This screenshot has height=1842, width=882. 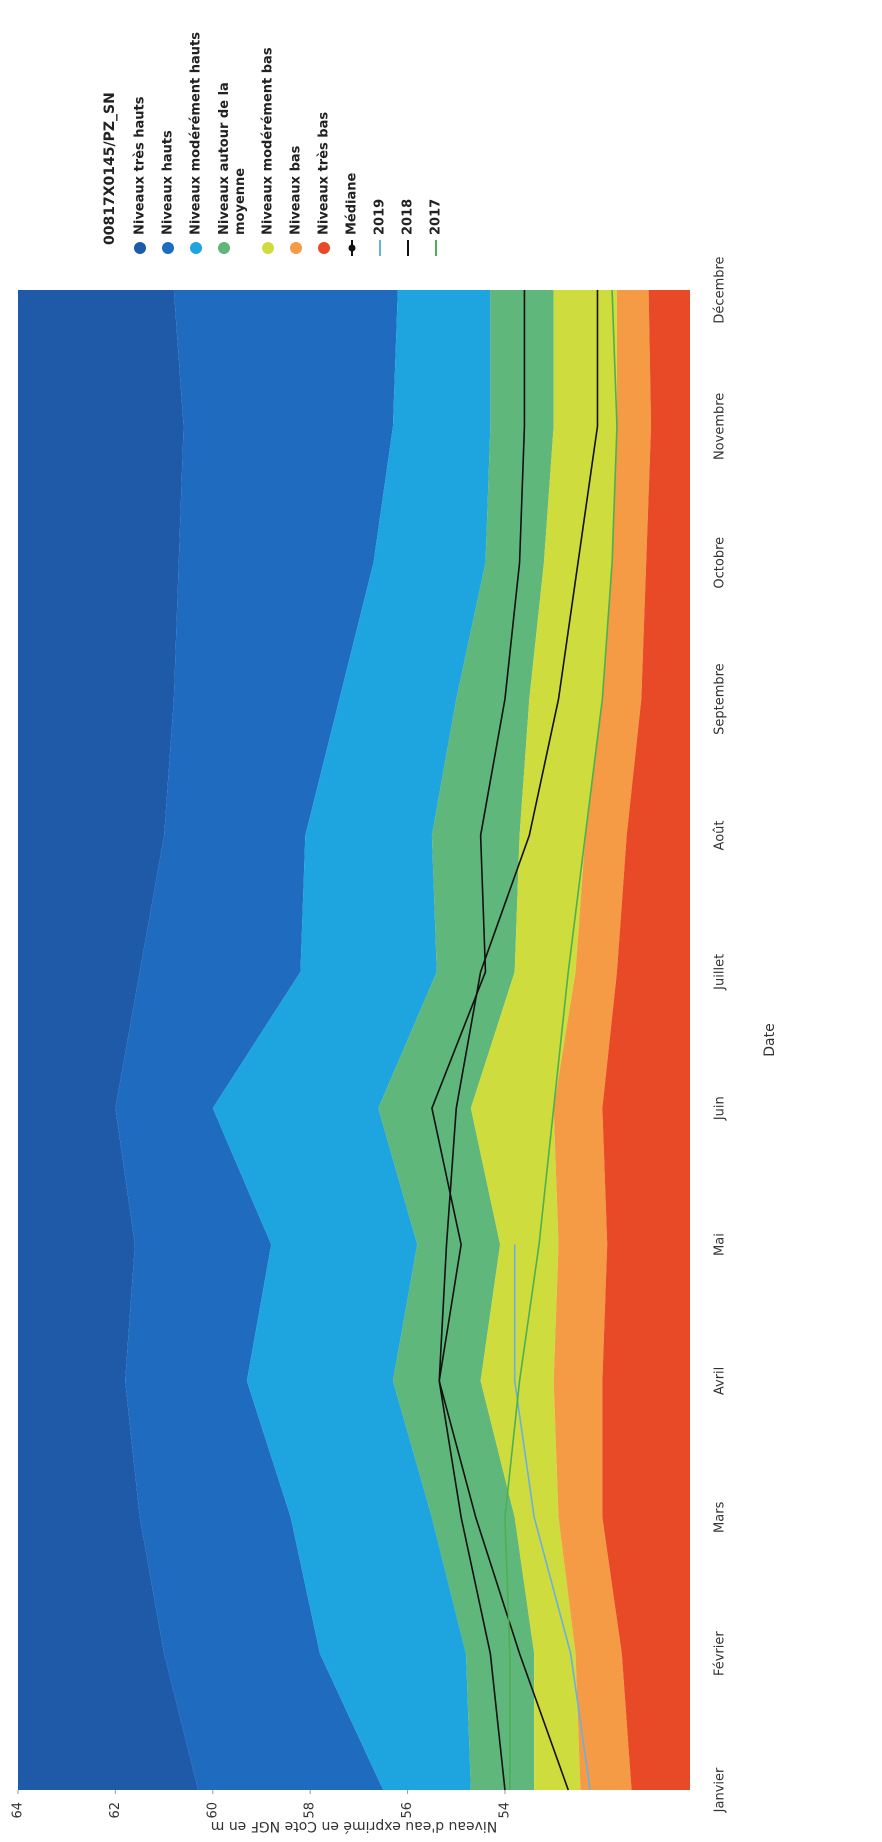 I want to click on legend-label: 2018, so click(x=408, y=217).